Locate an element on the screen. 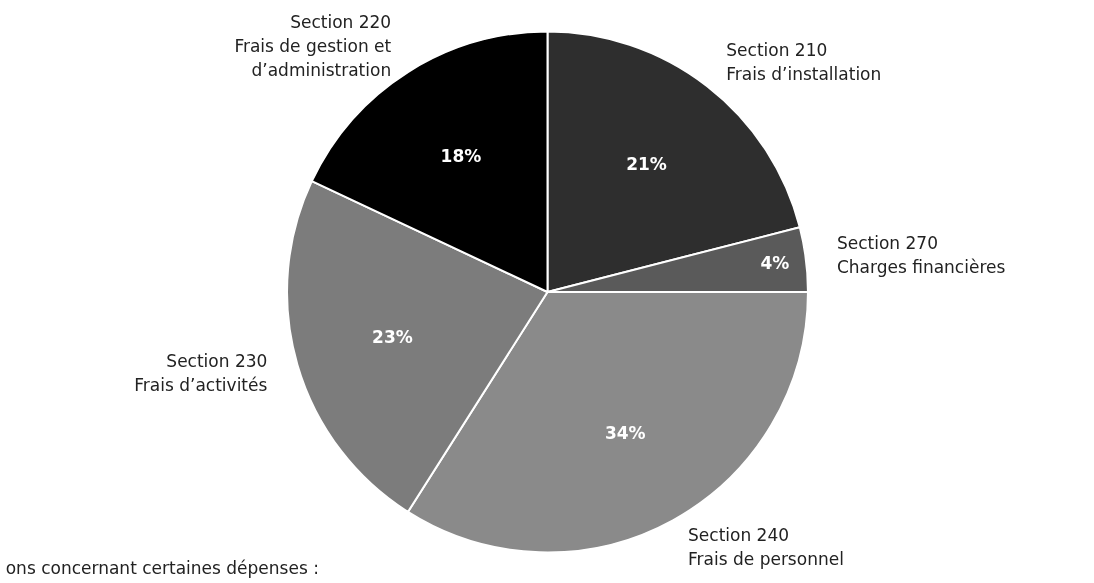 The image size is (1094, 583). slice-label: Section 220 Frais de gestion et d’administration is located at coordinates (313, 45).